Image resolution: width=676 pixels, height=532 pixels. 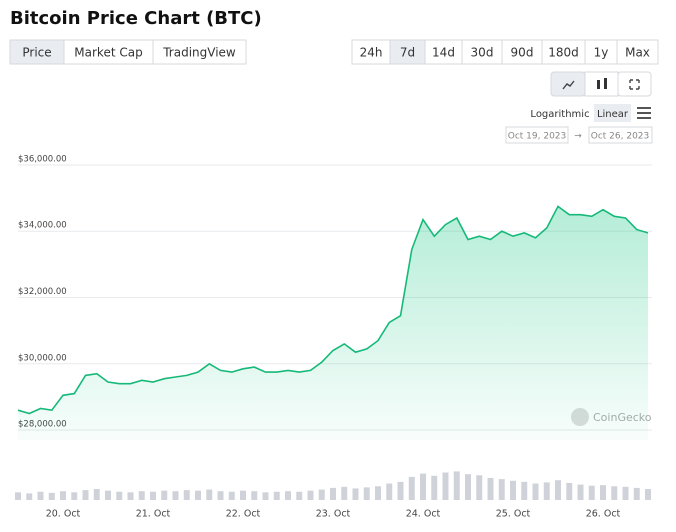 I want to click on chart-style-buttons, so click(x=601, y=84).